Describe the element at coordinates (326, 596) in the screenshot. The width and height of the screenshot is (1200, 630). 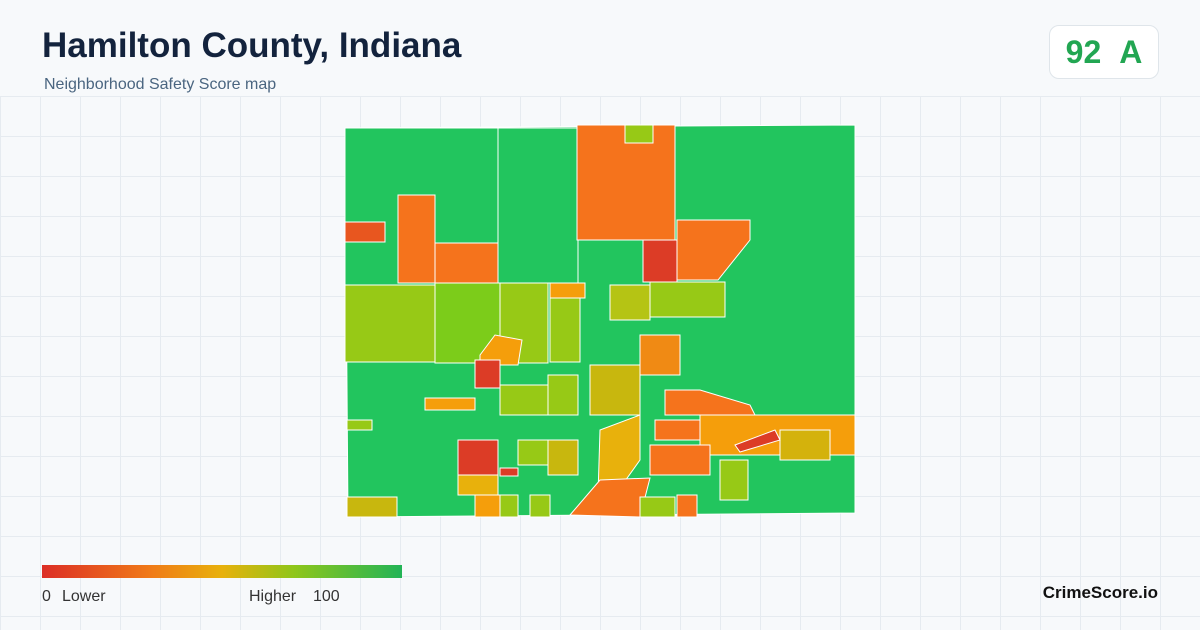
I see `legend-max: 100` at that location.